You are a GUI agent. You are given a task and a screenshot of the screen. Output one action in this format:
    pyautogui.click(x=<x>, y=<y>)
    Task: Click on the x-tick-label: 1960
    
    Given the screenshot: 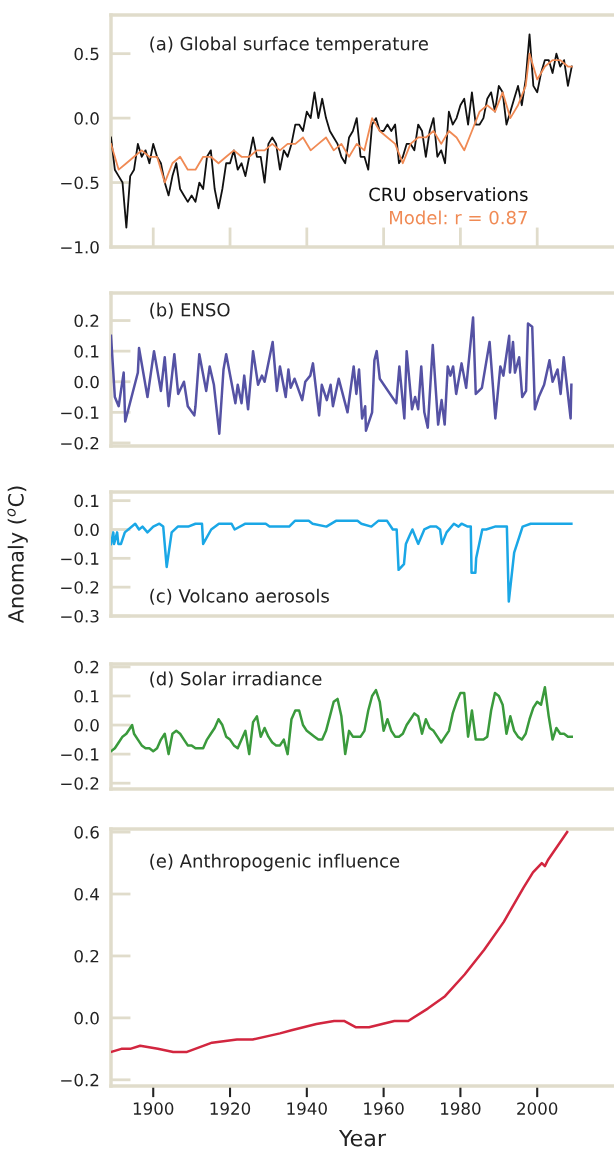 What is the action you would take?
    pyautogui.click(x=384, y=1108)
    